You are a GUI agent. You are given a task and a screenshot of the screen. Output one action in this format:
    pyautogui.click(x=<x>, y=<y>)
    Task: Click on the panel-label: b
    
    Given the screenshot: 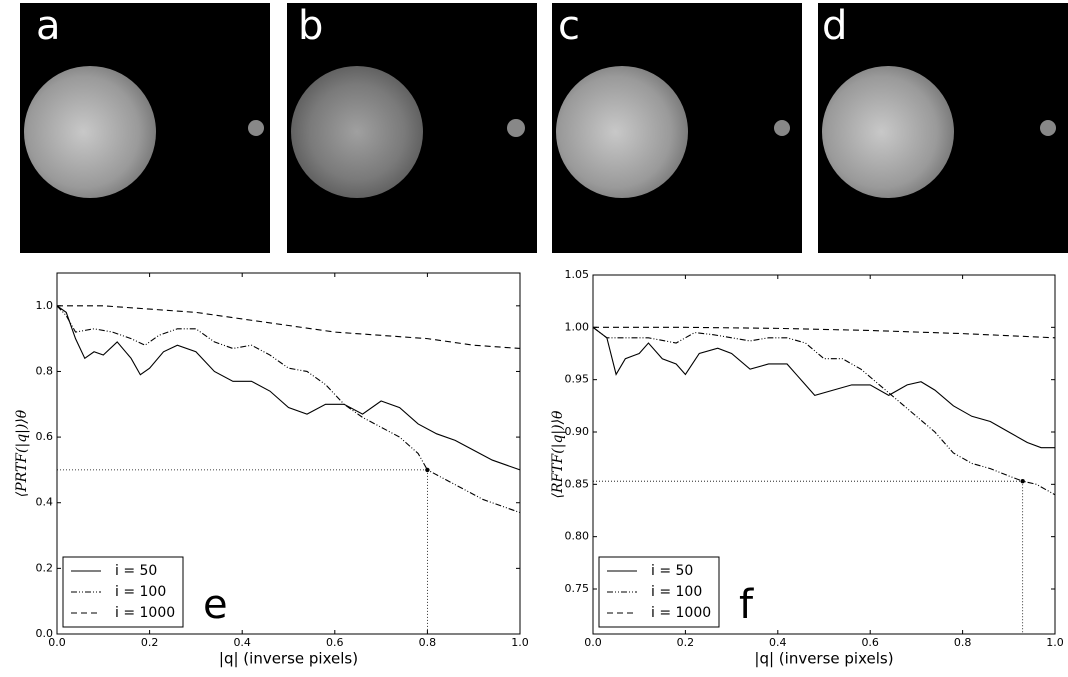 What is the action you would take?
    pyautogui.click(x=310, y=26)
    